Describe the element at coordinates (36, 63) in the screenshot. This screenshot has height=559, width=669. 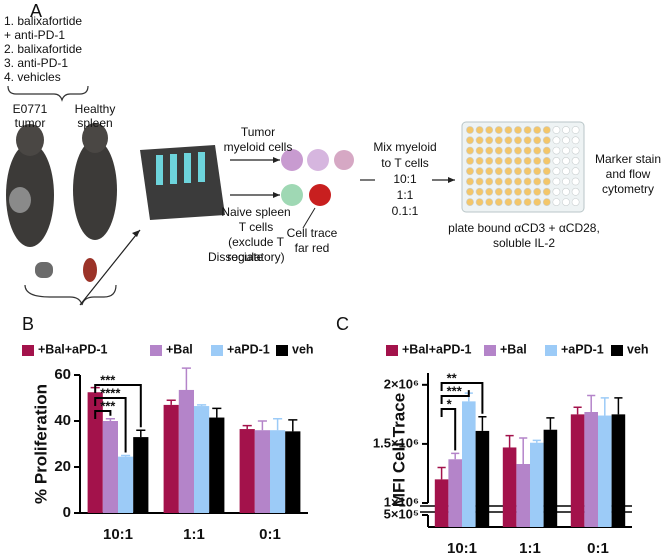
I see `treatments: 3. anti-PD-1` at that location.